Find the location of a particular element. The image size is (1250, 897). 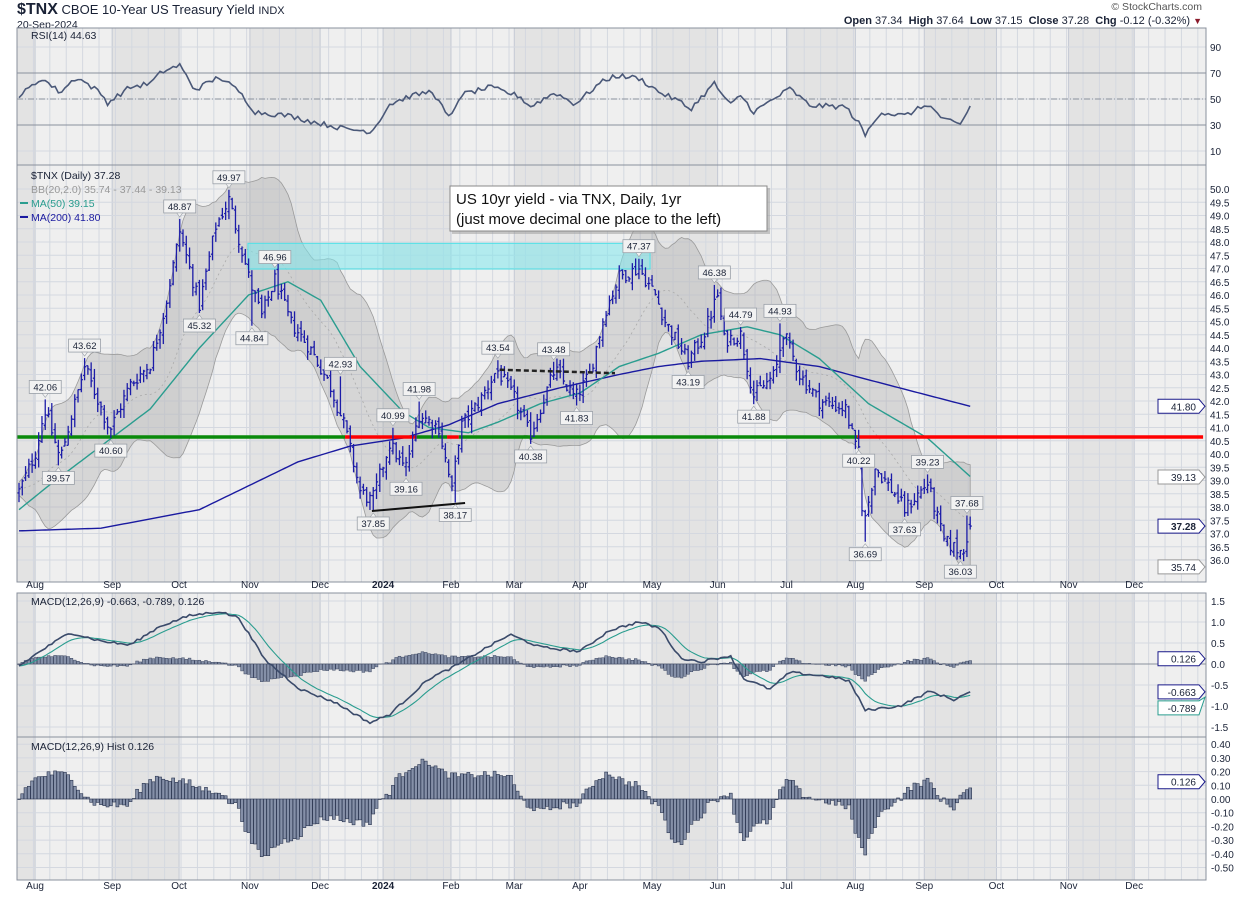

label-text: 45.32 is located at coordinates (200, 326).